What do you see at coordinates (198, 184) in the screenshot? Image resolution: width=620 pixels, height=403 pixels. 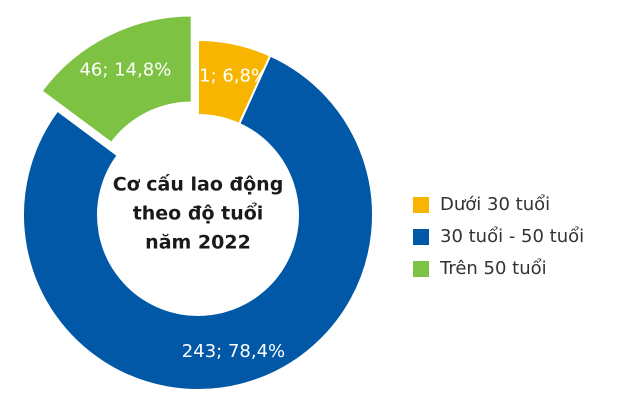 I see `chart-title: Cơ cấu lao động` at bounding box center [198, 184].